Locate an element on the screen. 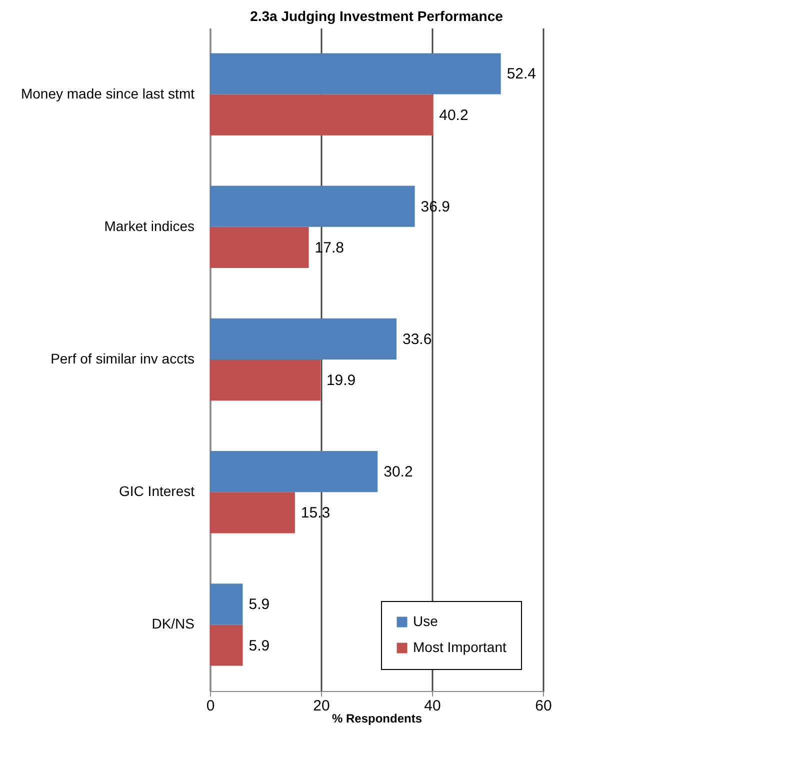  legend-label: Use is located at coordinates (425, 621).